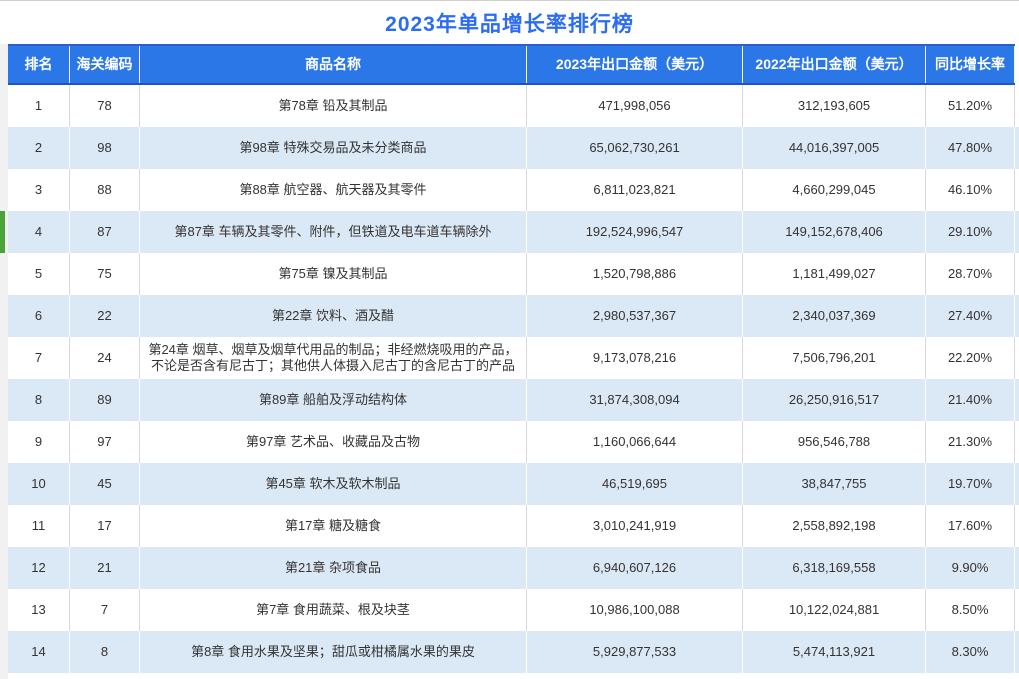 Image resolution: width=1019 pixels, height=679 pixels. I want to click on cell-rank: 4, so click(39, 232).